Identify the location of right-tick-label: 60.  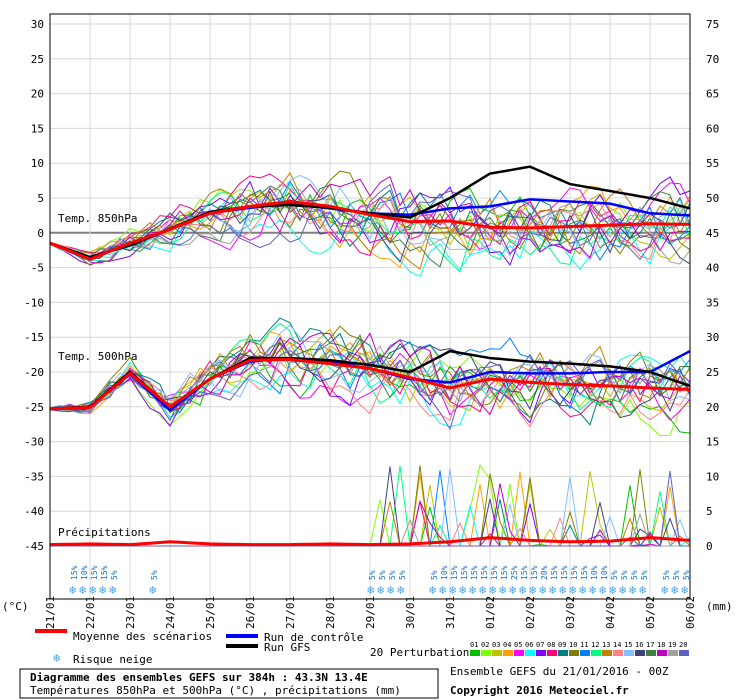
(712, 128).